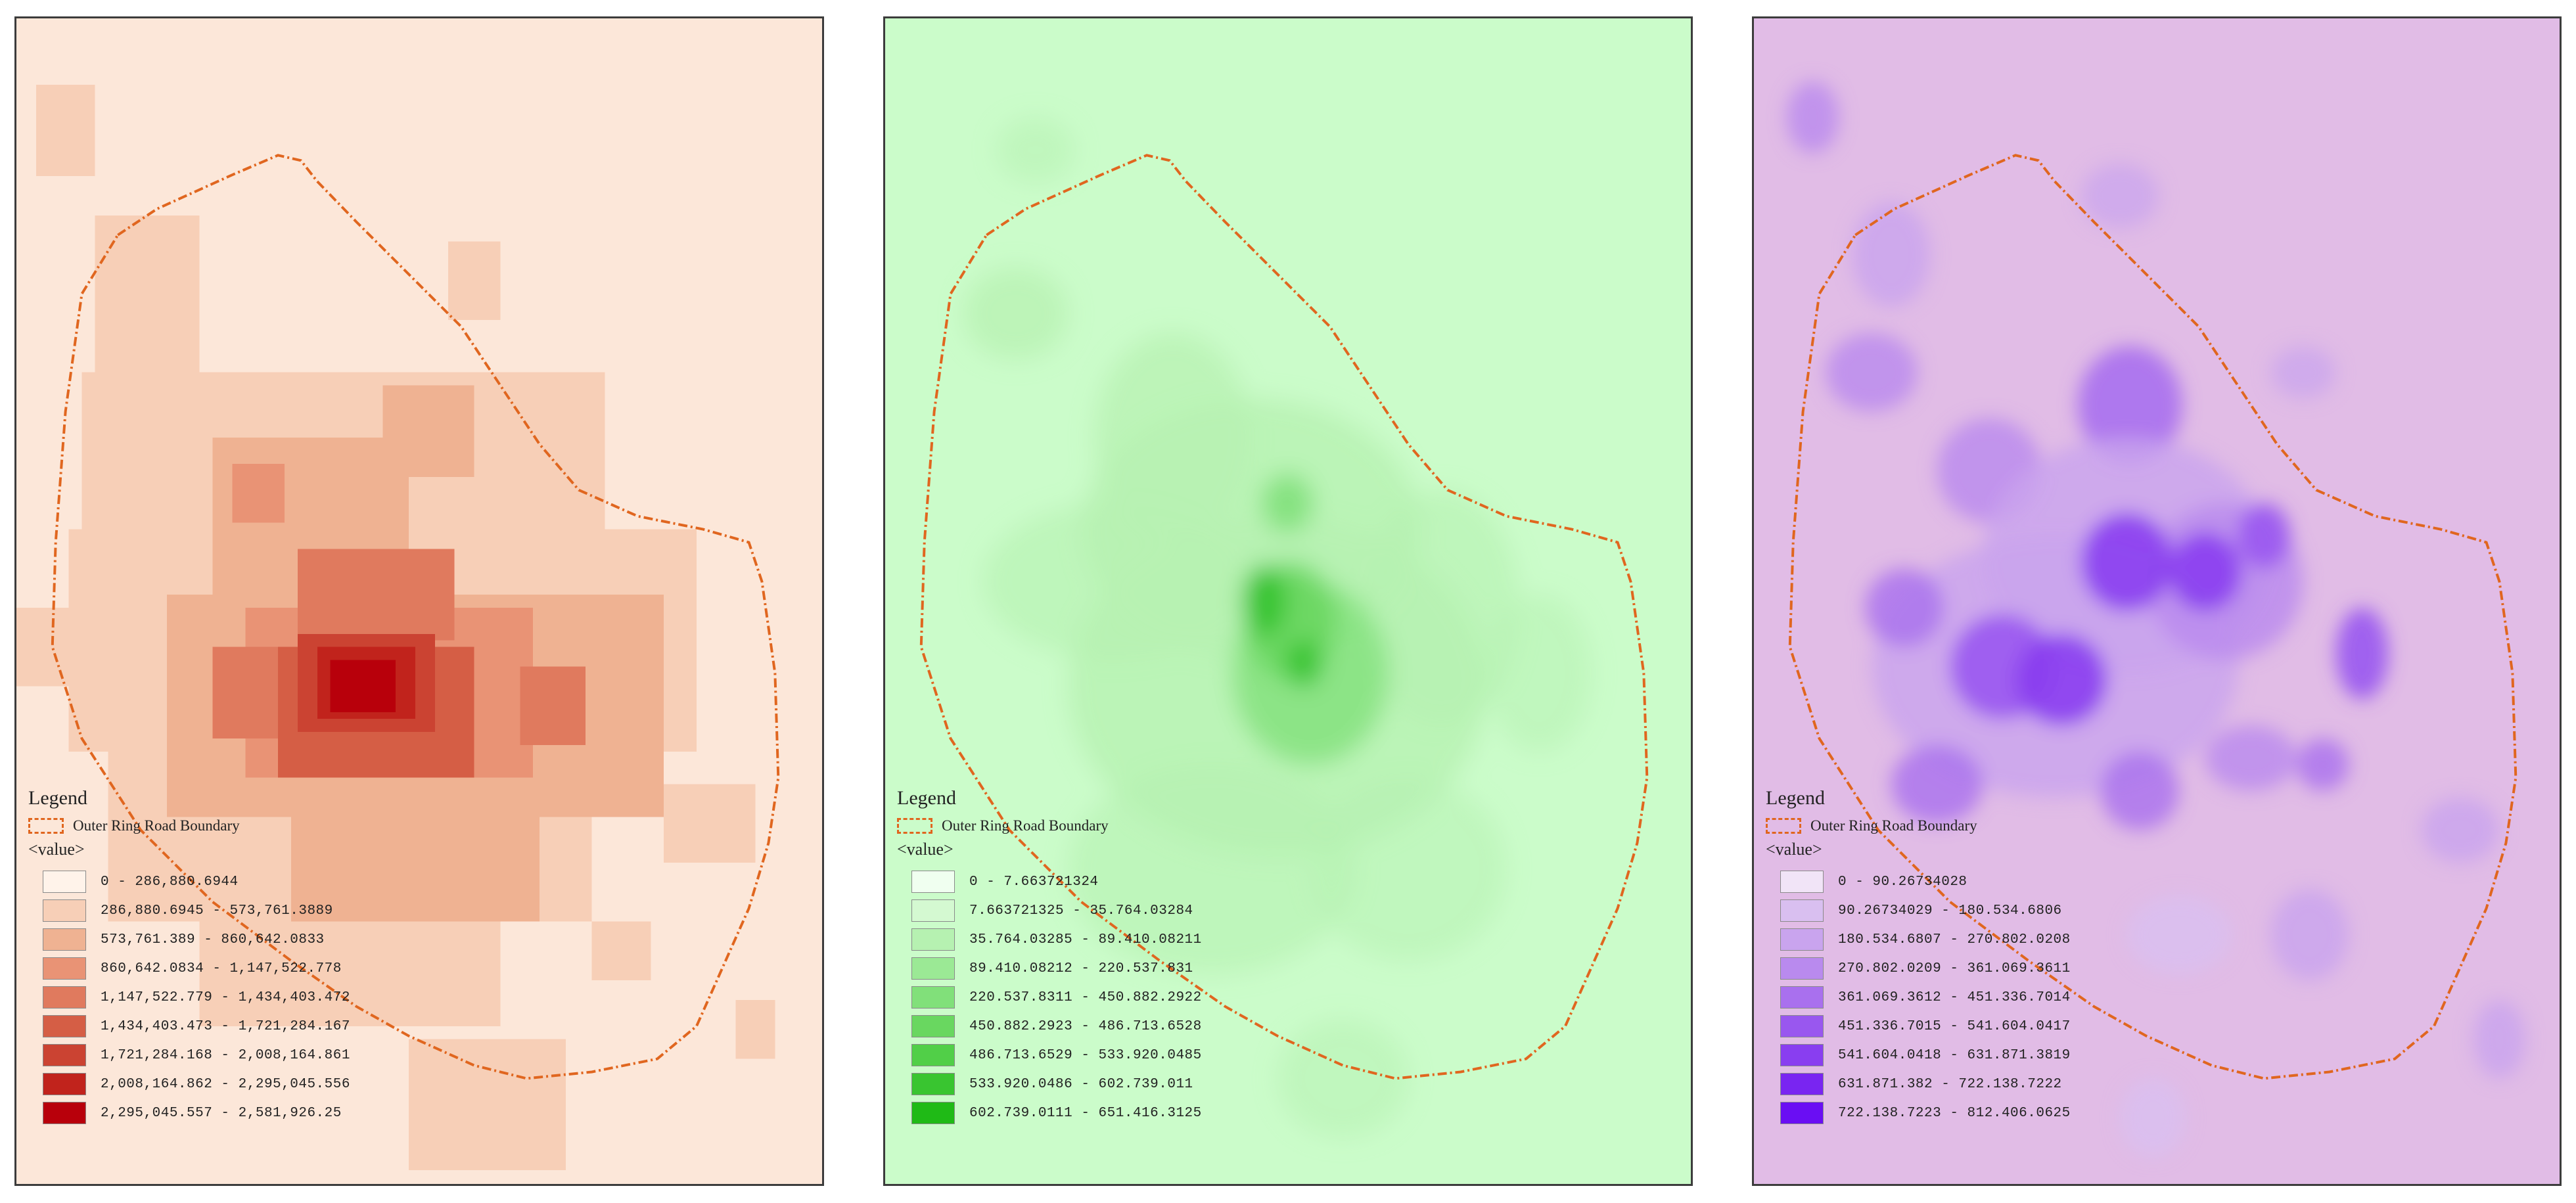 The width and height of the screenshot is (2576, 1203). What do you see at coordinates (2015, 881) in the screenshot?
I see `legend-class-row: 0 - 90.26734028` at bounding box center [2015, 881].